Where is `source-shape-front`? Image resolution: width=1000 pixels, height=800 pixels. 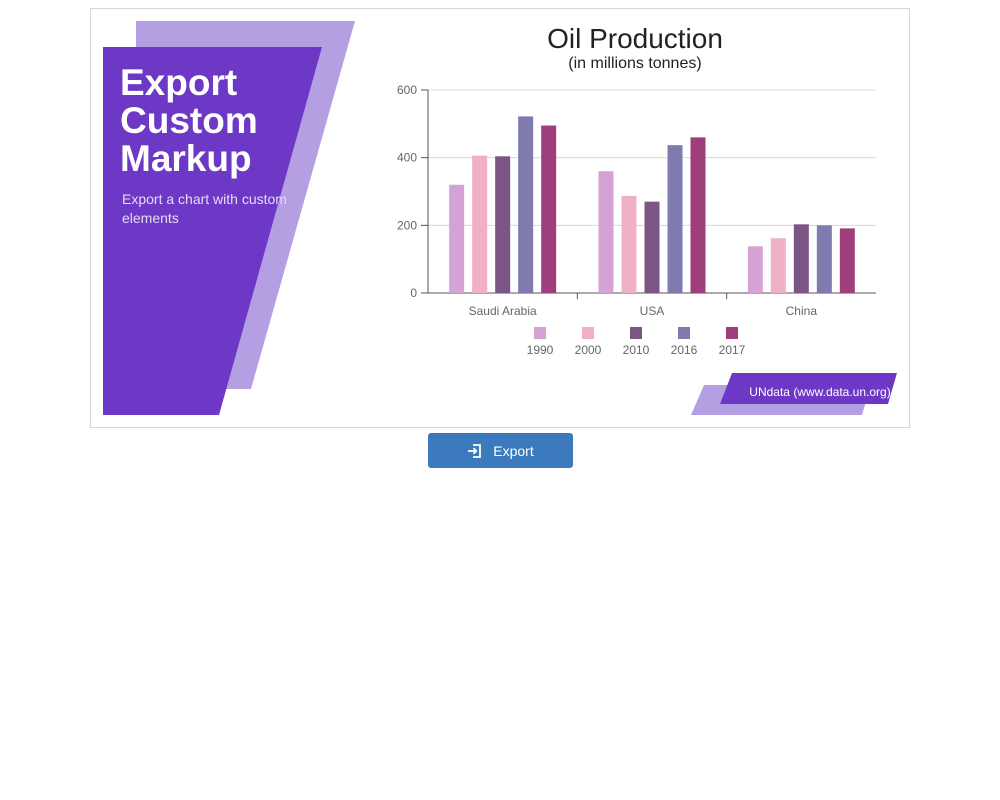 source-shape-front is located at coordinates (808, 388).